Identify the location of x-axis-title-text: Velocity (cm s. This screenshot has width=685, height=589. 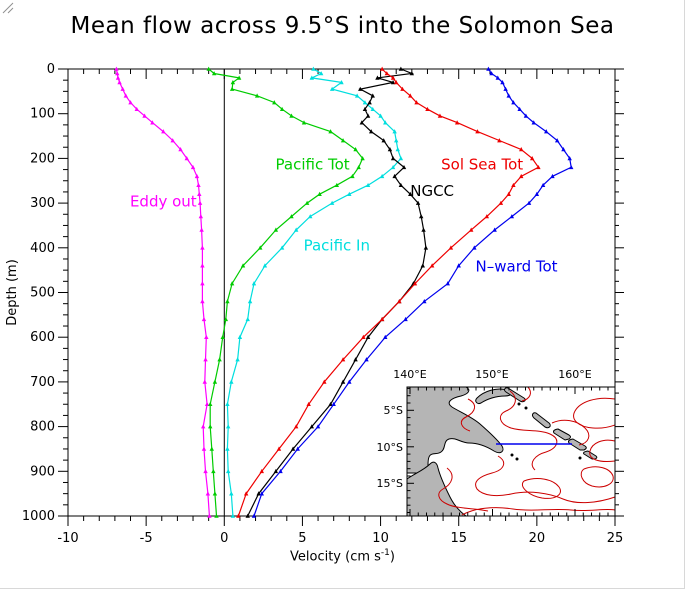
(335, 557).